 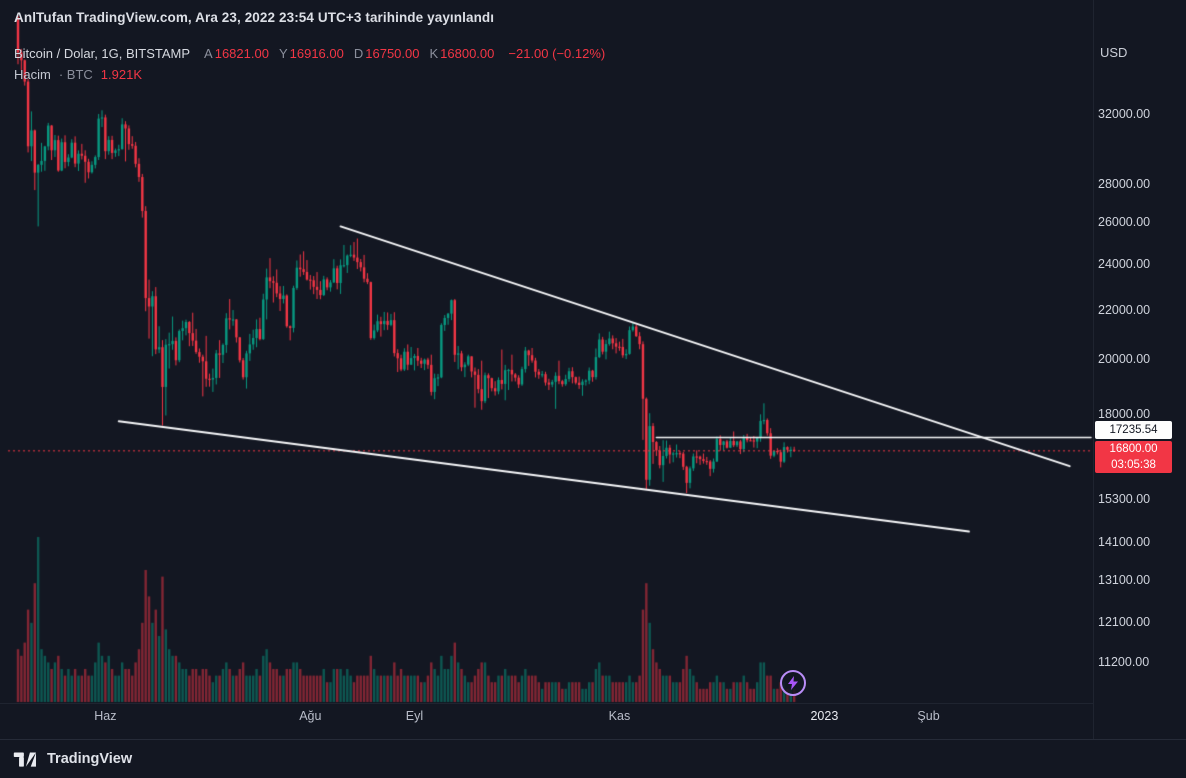 What do you see at coordinates (105, 716) in the screenshot?
I see `time-tick-label: Haz` at bounding box center [105, 716].